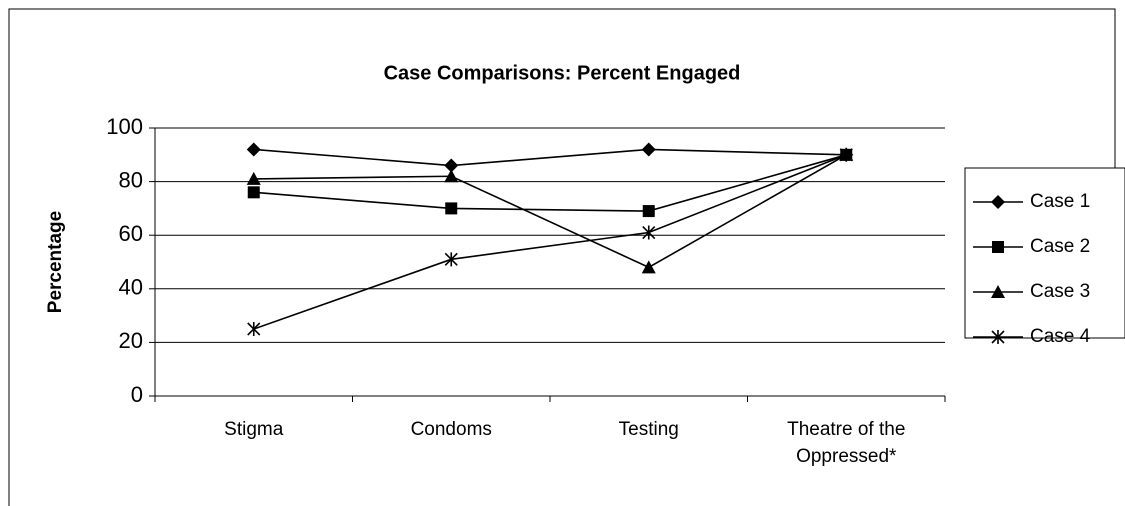 The image size is (1125, 506). I want to click on legend-label: Case 1, so click(1060, 201).